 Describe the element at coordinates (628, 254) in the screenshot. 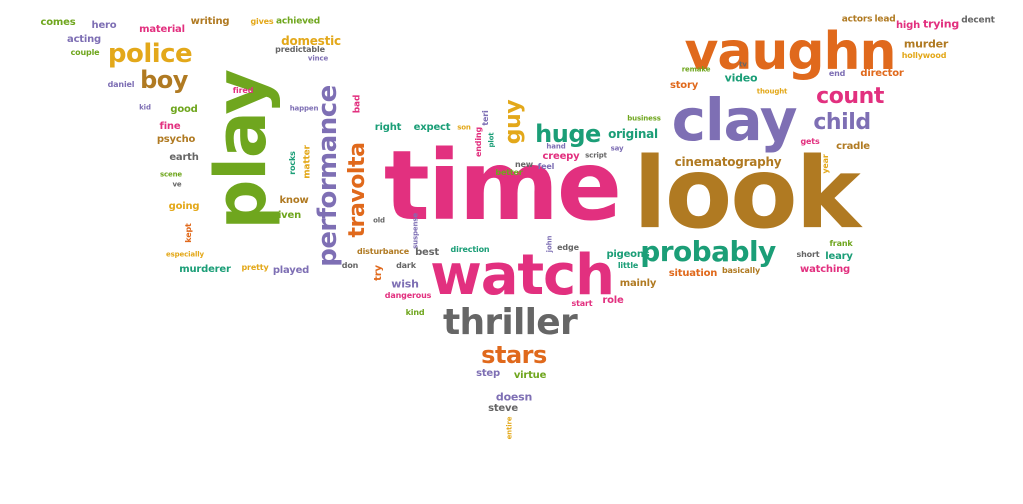

I see `word: pigeons` at that location.